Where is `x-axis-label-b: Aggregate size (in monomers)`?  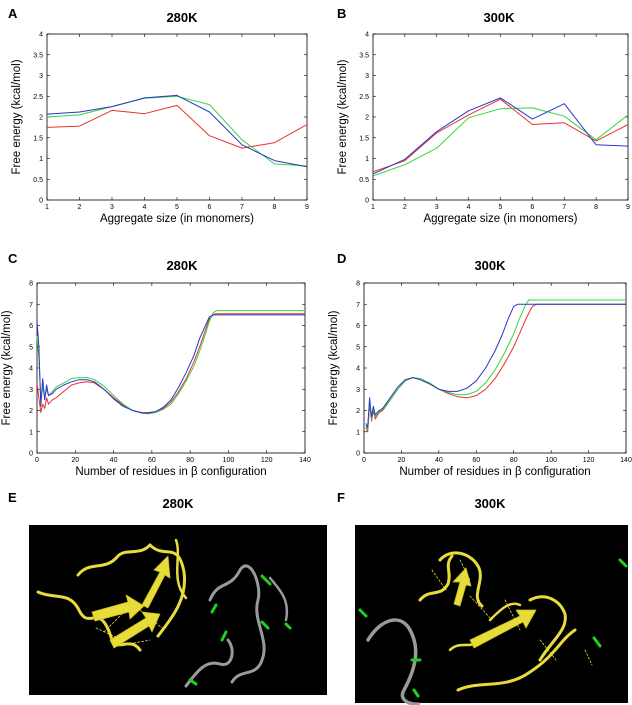
x-axis-label-b: Aggregate size (in monomers) is located at coordinates (500, 219).